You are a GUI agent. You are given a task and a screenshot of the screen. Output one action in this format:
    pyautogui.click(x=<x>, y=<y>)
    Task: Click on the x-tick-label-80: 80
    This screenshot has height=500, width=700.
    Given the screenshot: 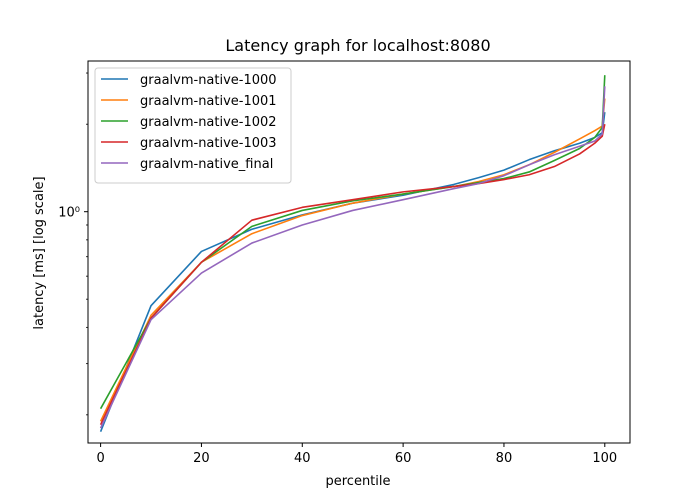 What is the action you would take?
    pyautogui.click(x=504, y=458)
    